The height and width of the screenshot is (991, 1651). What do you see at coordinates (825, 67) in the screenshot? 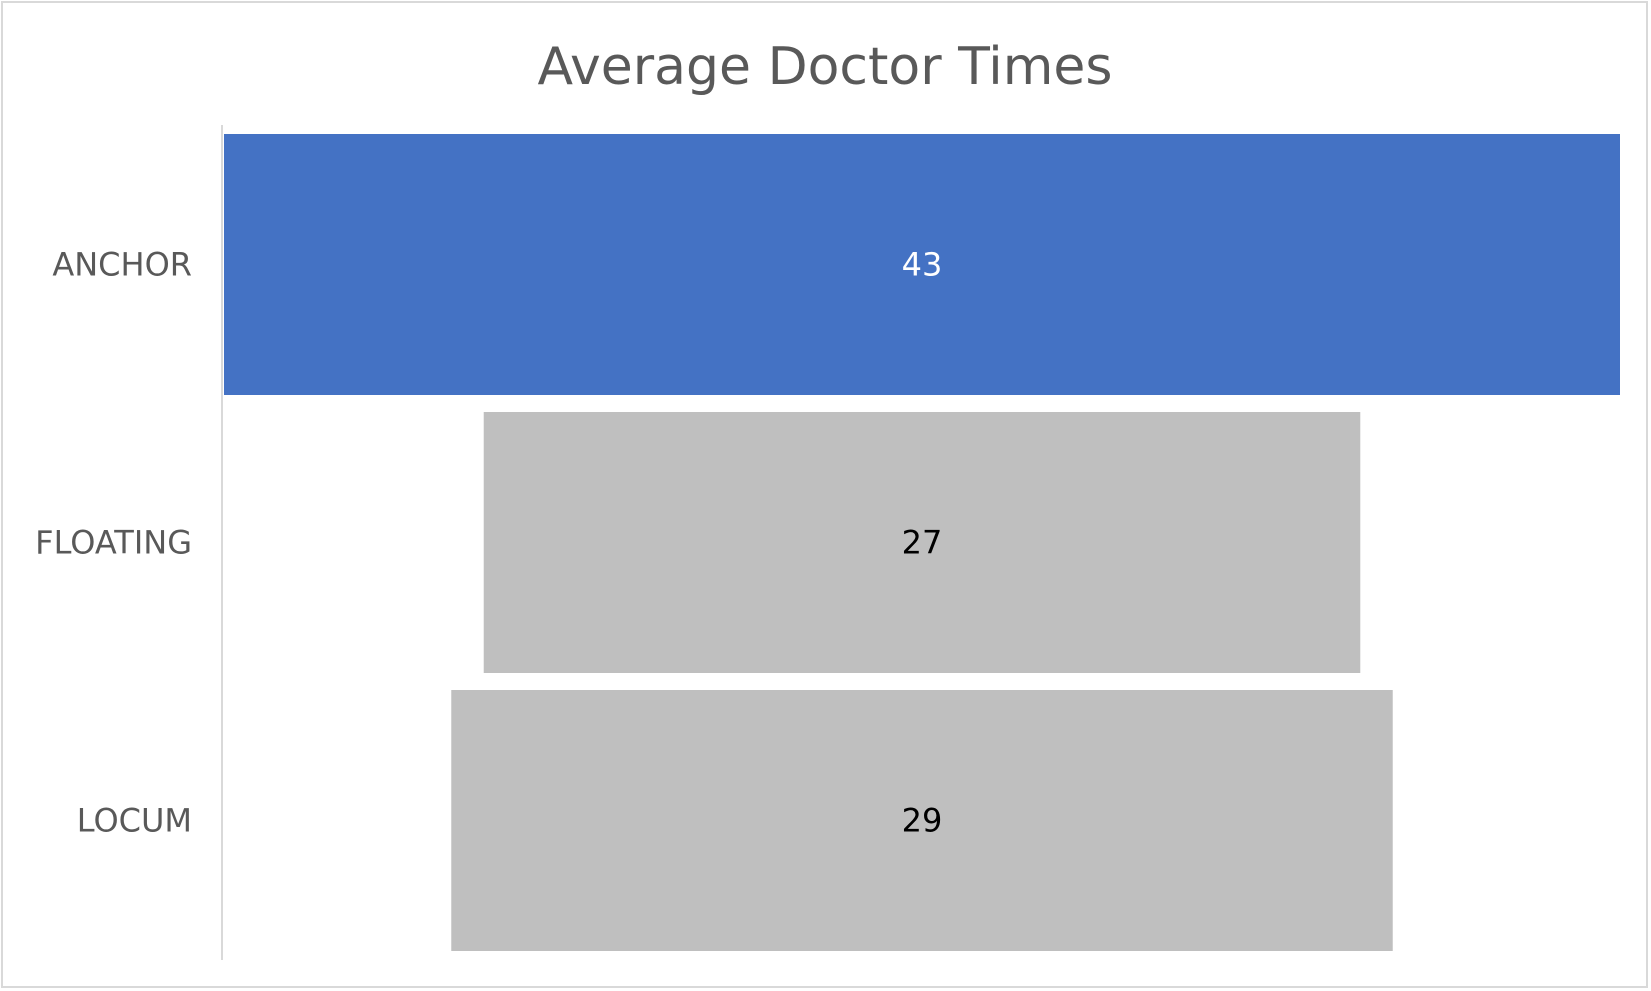
I see `chart-title: Average Doctor Times` at bounding box center [825, 67].